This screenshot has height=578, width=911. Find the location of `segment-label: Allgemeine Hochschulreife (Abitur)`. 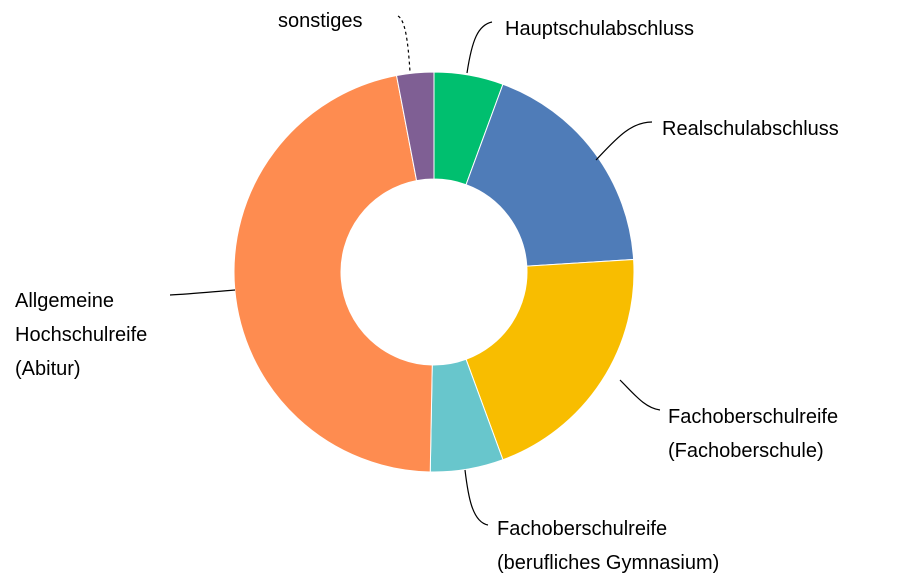

segment-label: Allgemeine Hochschulreife (Abitur) is located at coordinates (81, 335).